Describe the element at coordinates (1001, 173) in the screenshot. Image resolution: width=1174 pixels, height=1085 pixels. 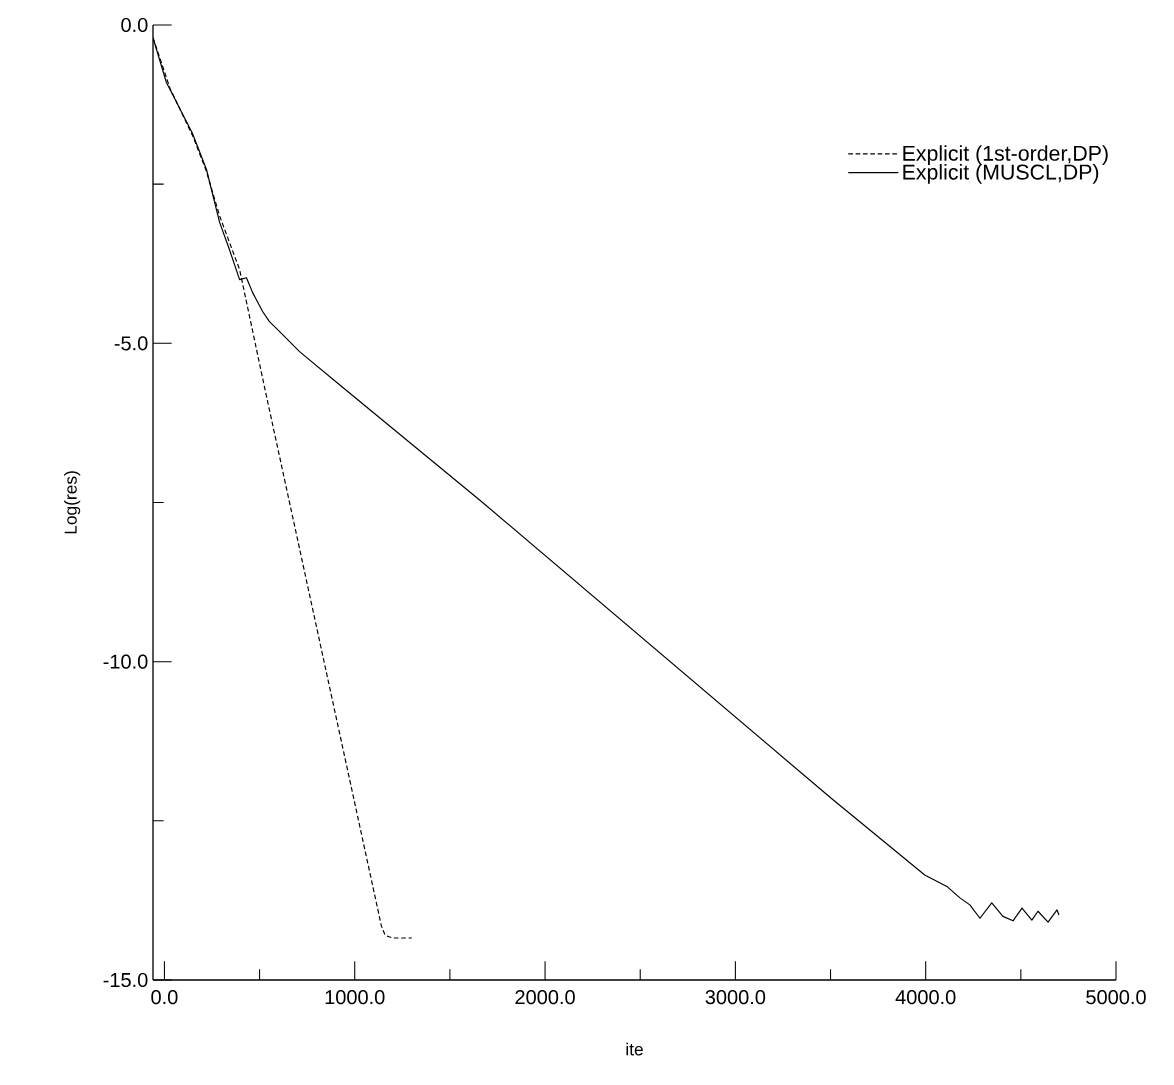
I see `legend-label: Explicit (MUSCL,DP)` at that location.